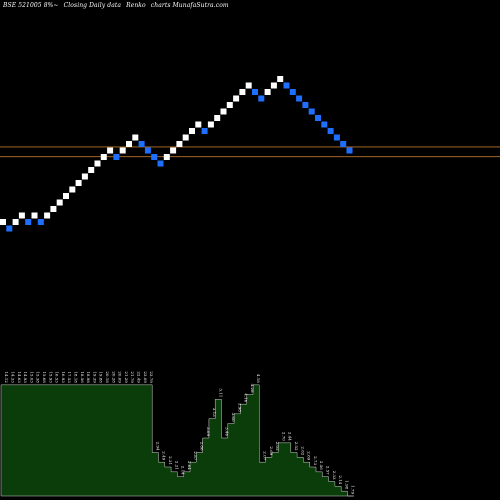 The height and width of the screenshot is (500, 500). I want to click on volume-value-label: 2.70, so click(283, 436).